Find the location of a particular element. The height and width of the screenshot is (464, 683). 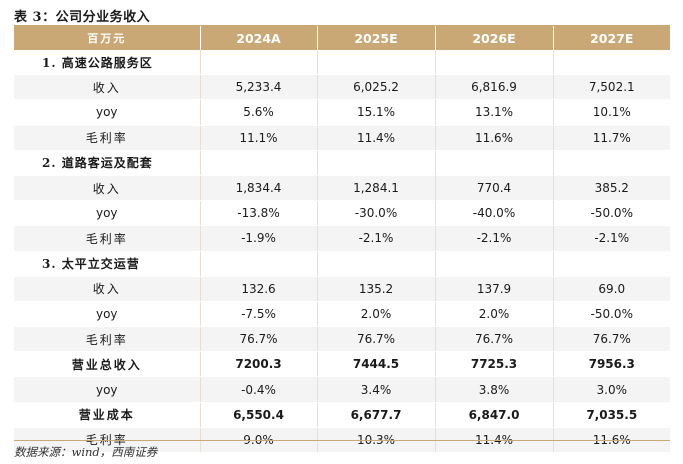

table-row: 营业成本 6,550.4 6,677.7 6,847.0 7,035.5 is located at coordinates (342, 415).